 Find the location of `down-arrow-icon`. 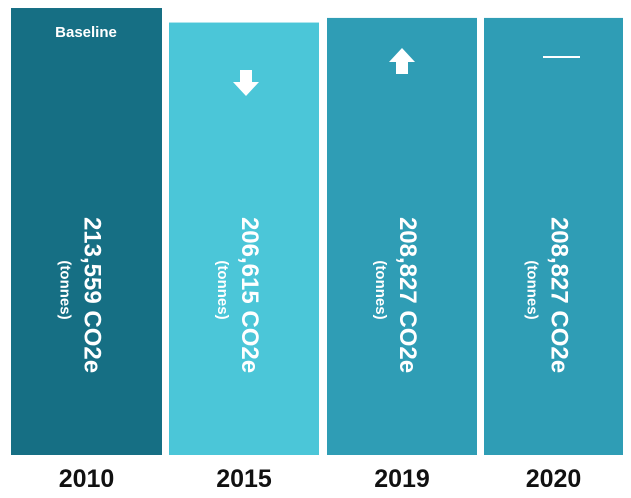

down-arrow-icon is located at coordinates (246, 83).